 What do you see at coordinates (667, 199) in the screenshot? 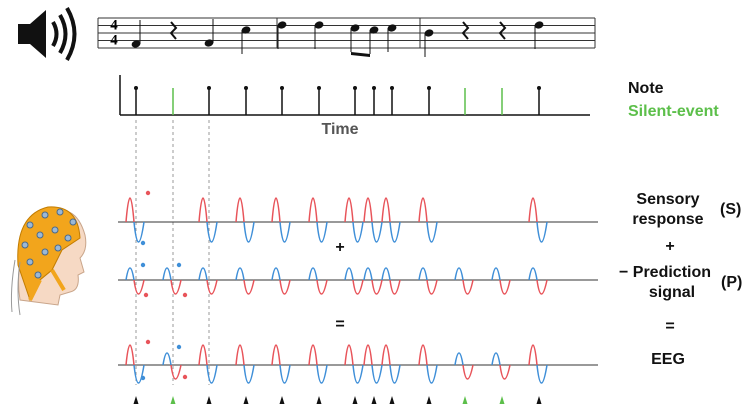
I see `row-label: Sensory` at bounding box center [667, 199].